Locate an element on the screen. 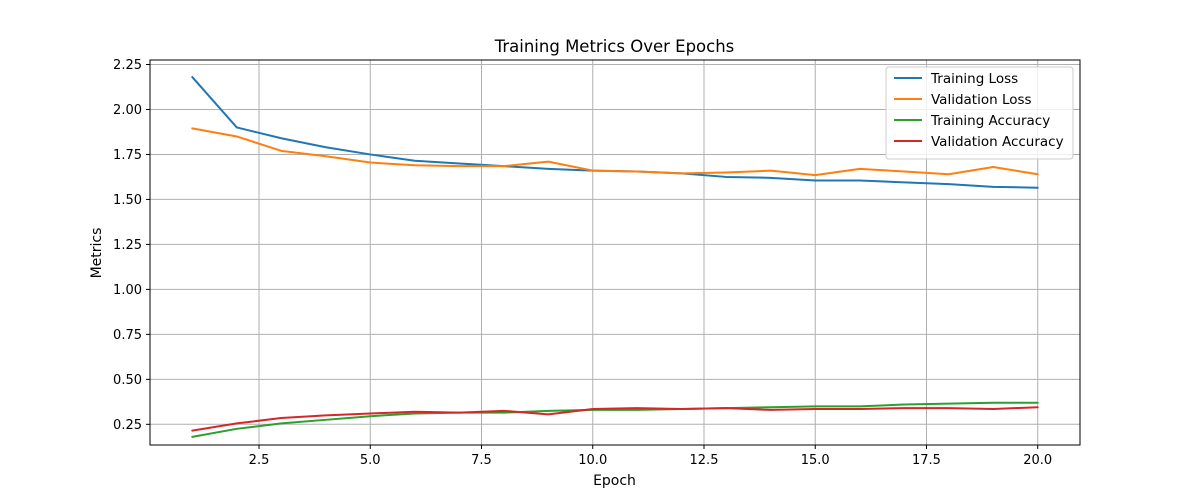  legend-label-validation-loss: Validation Loss is located at coordinates (981, 100).